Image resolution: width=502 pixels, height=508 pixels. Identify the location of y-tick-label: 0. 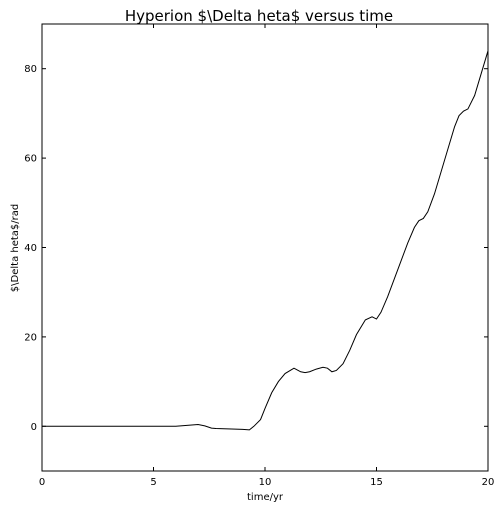
(34, 427).